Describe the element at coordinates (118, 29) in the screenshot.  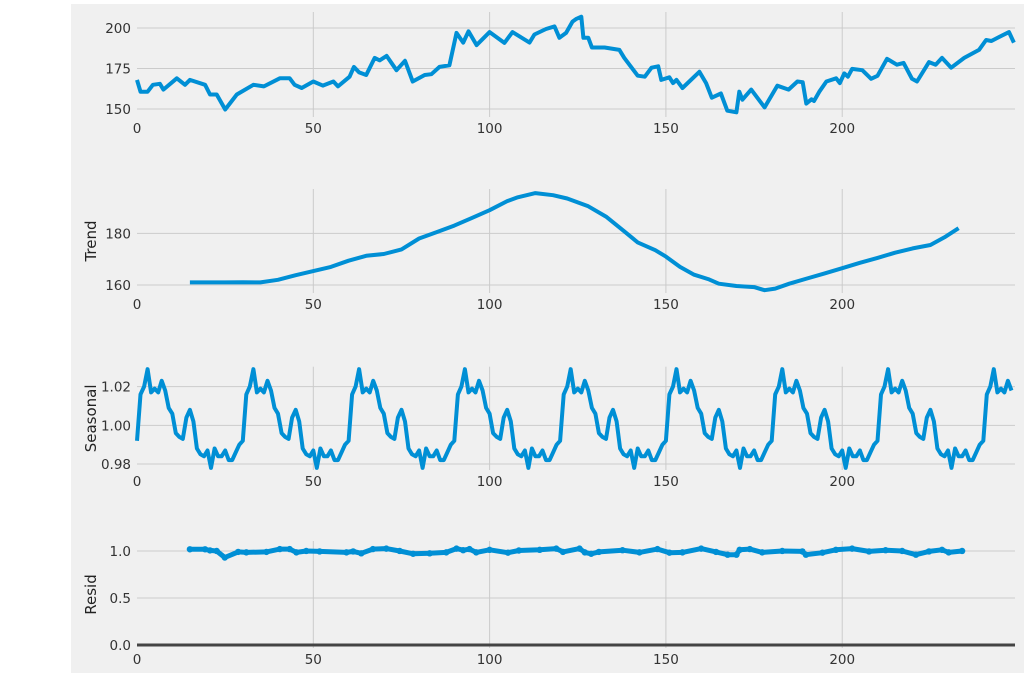
I see `y-tick-label: 200` at that location.